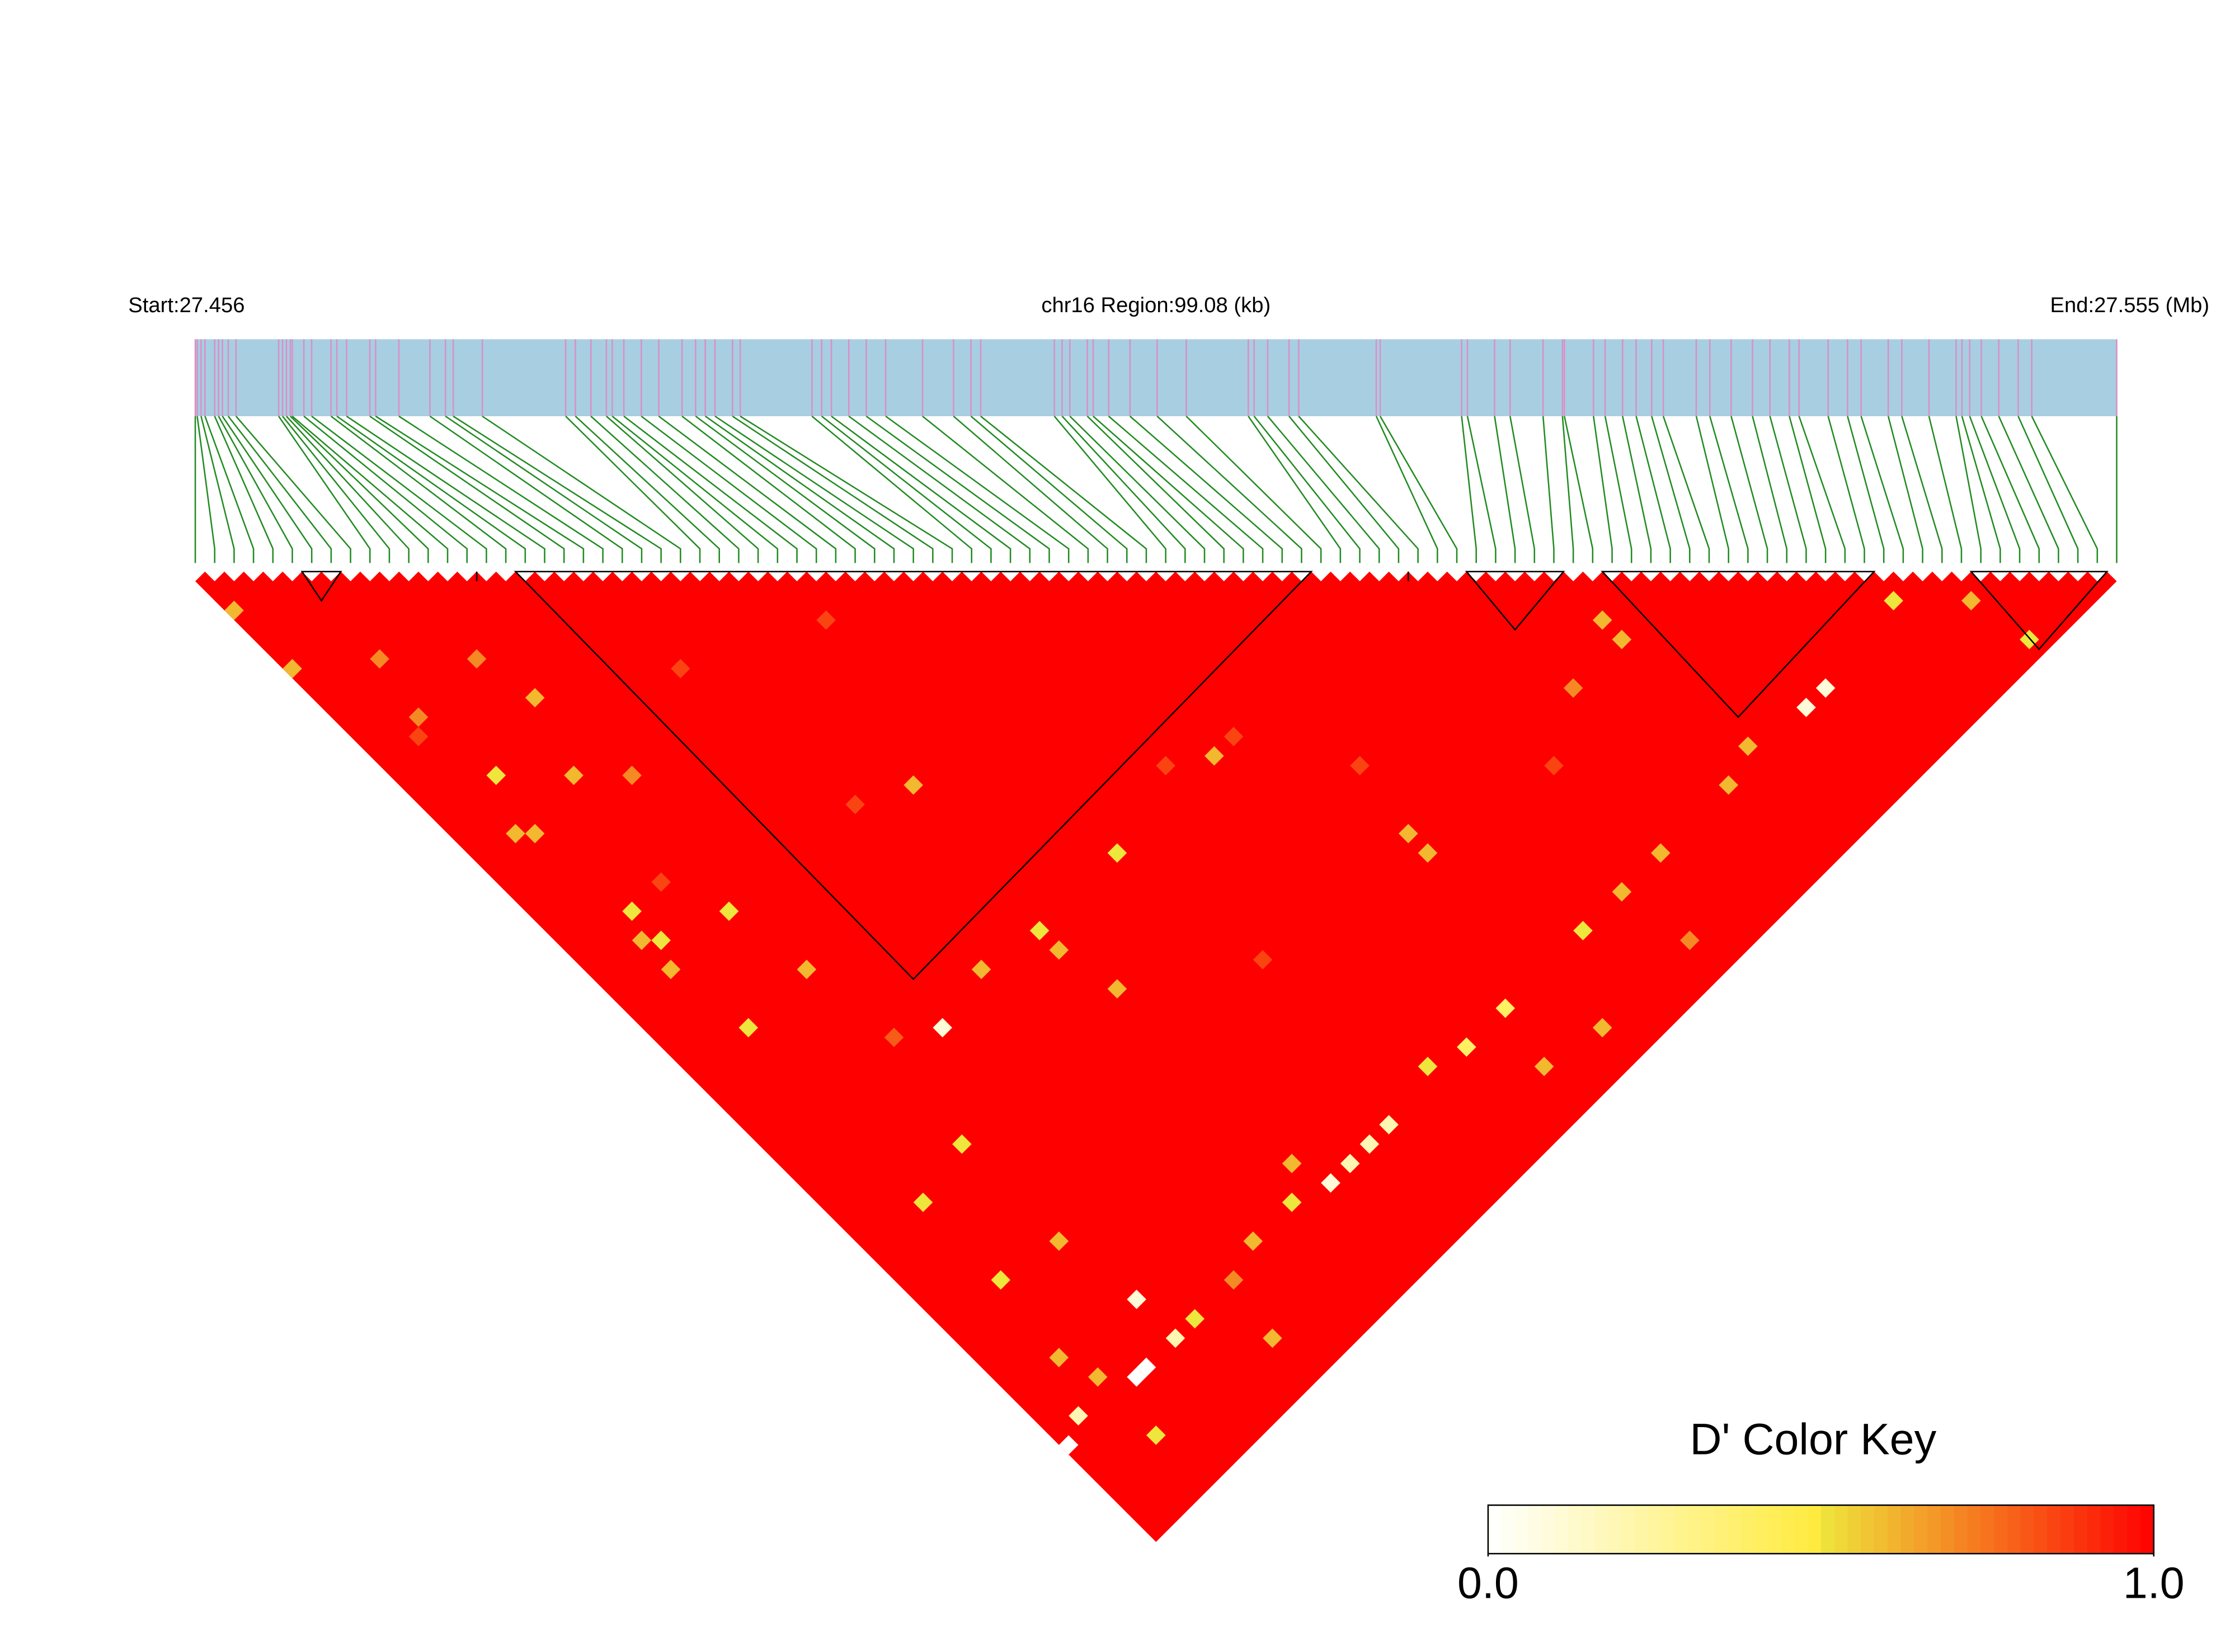  What do you see at coordinates (1156, 377) in the screenshot?
I see `region-bar` at bounding box center [1156, 377].